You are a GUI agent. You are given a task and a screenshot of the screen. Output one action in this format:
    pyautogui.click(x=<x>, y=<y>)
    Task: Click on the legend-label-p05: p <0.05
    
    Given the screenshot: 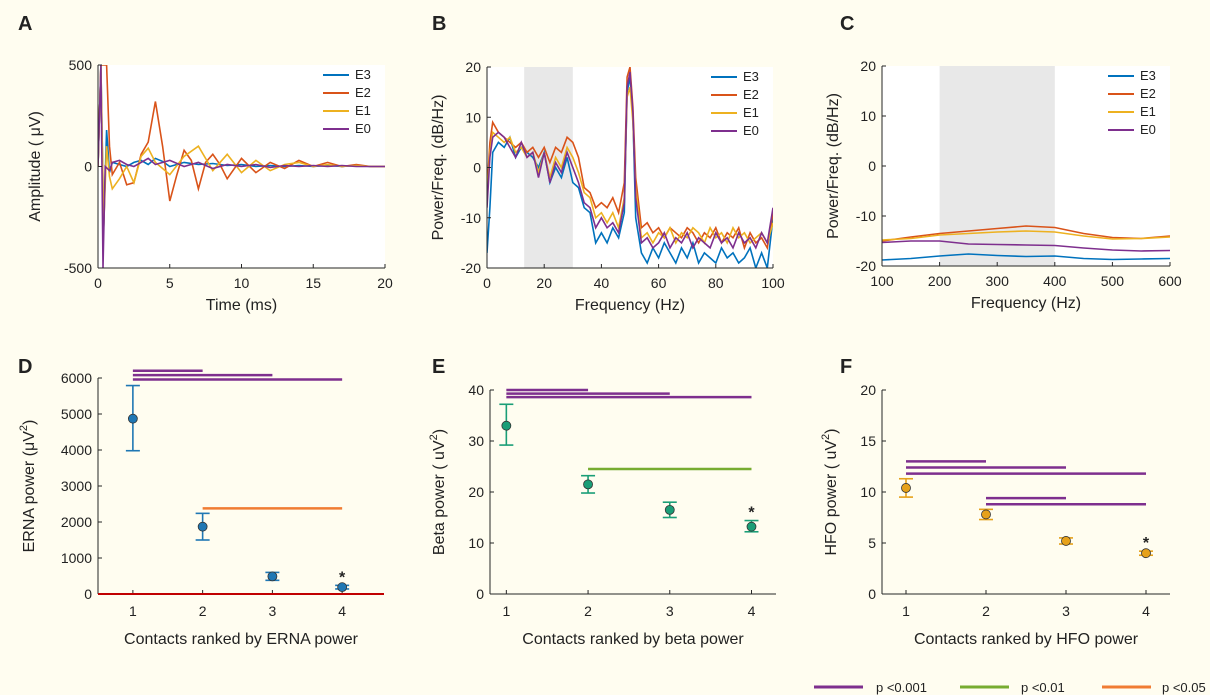 What is the action you would take?
    pyautogui.click(x=1184, y=687)
    